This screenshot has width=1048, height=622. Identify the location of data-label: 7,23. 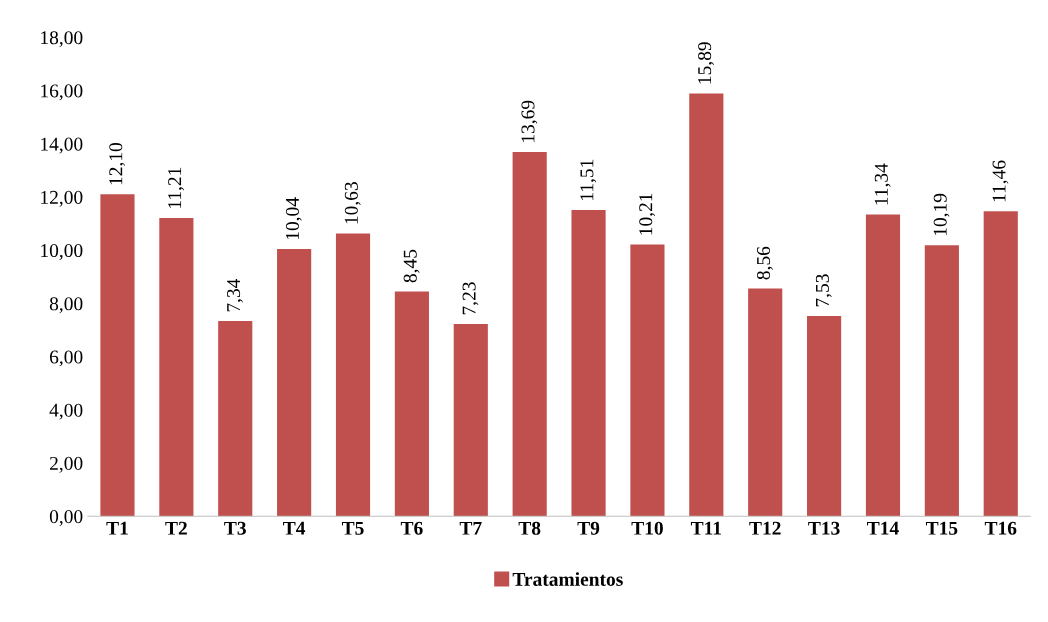
(470, 298).